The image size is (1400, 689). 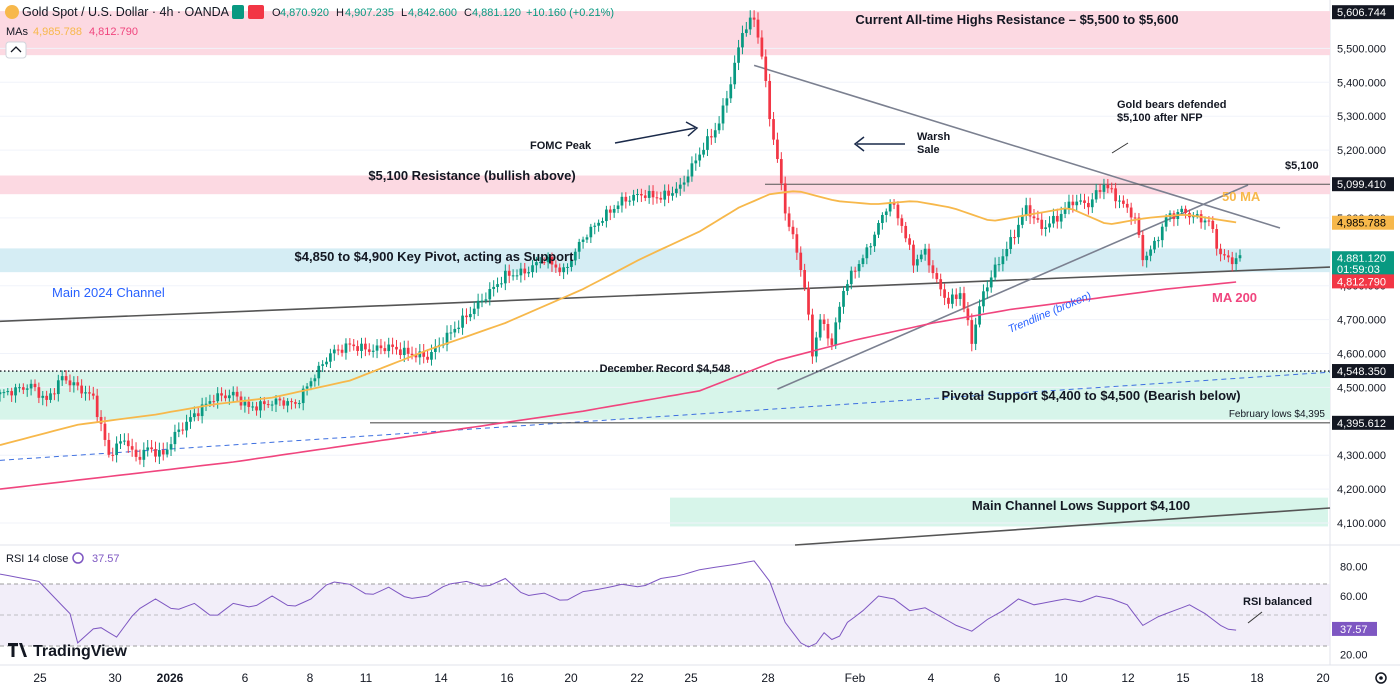 What do you see at coordinates (618, 604) in the screenshot?
I see `rsi-line` at bounding box center [618, 604].